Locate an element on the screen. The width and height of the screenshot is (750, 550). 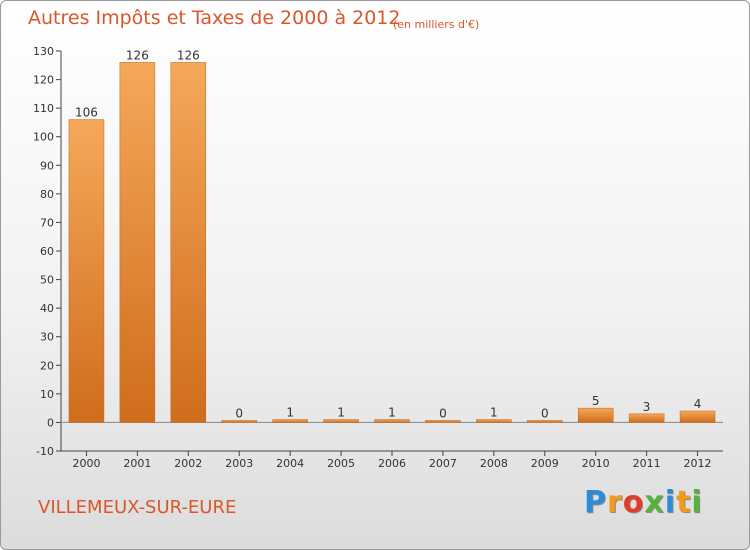
x-tick-label: 2002 is located at coordinates (188, 463).